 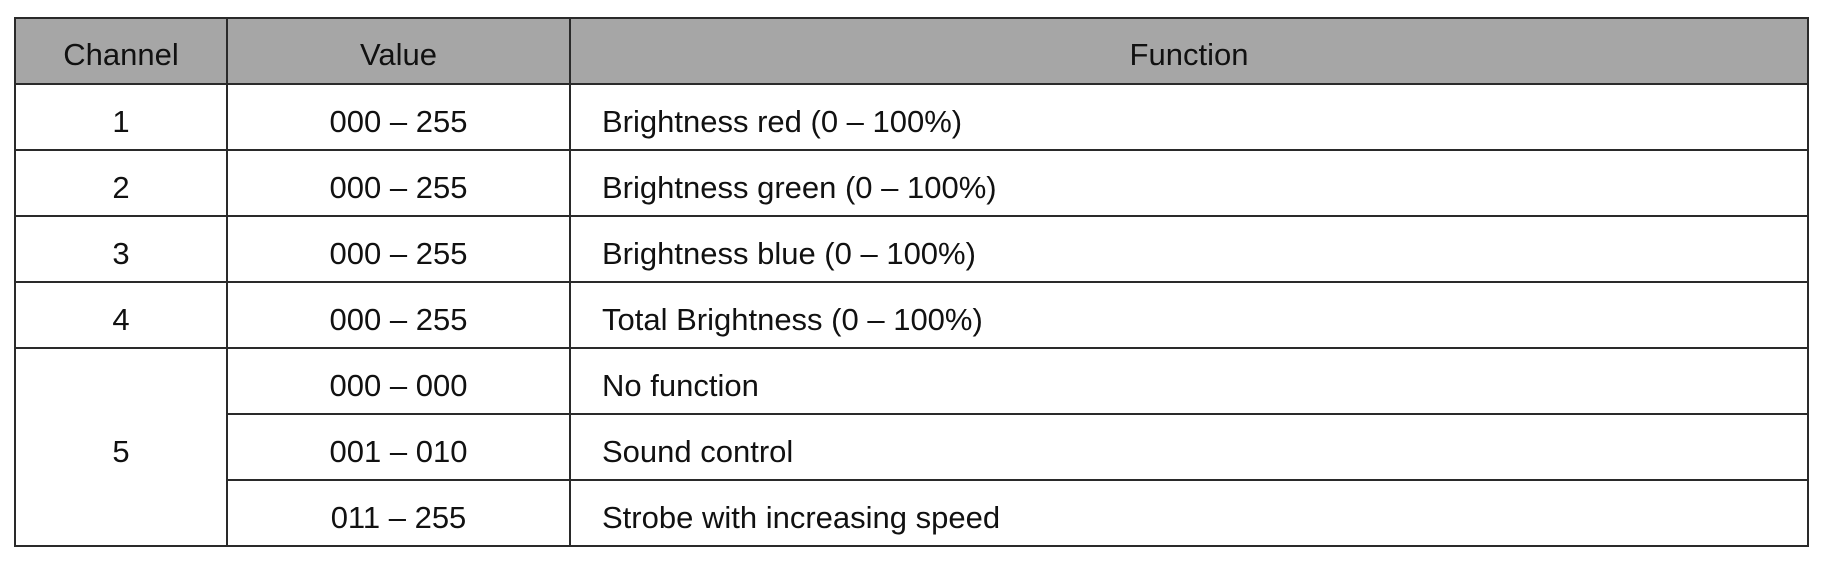 I want to click on table-row: 1 000 – 255 Brightness red (0 – 100%), so click(x=911, y=117).